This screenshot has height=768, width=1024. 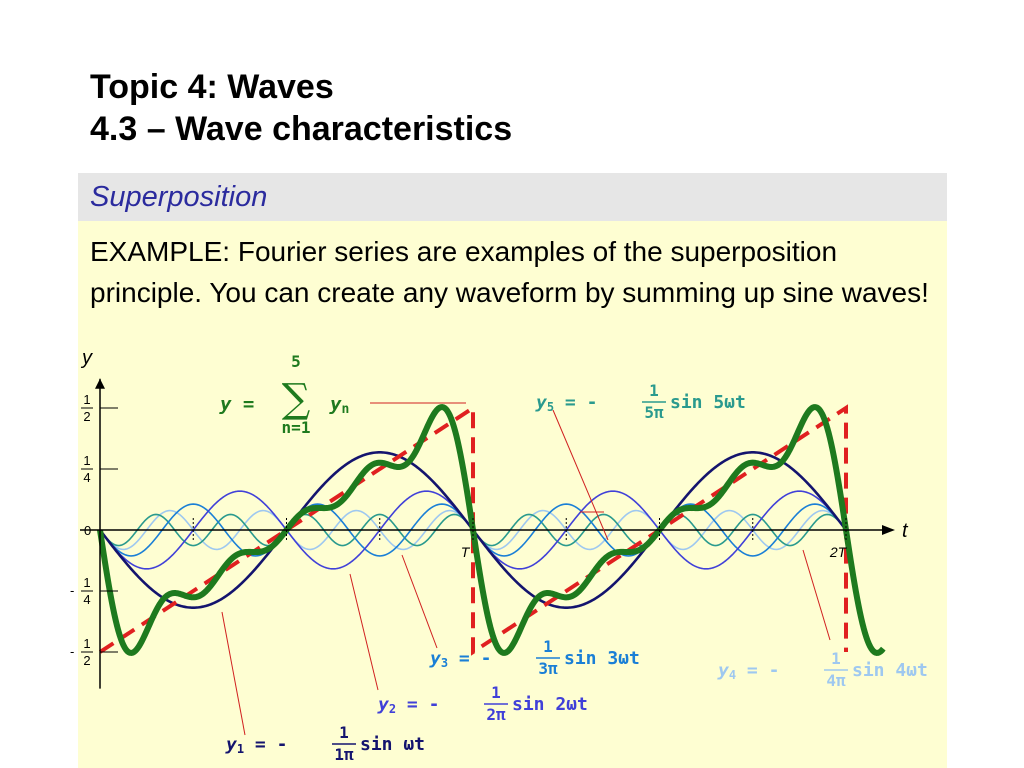 What do you see at coordinates (822, 669) in the screenshot?
I see `label-y4: y4 = - 1 4π sin 4ωt` at bounding box center [822, 669].